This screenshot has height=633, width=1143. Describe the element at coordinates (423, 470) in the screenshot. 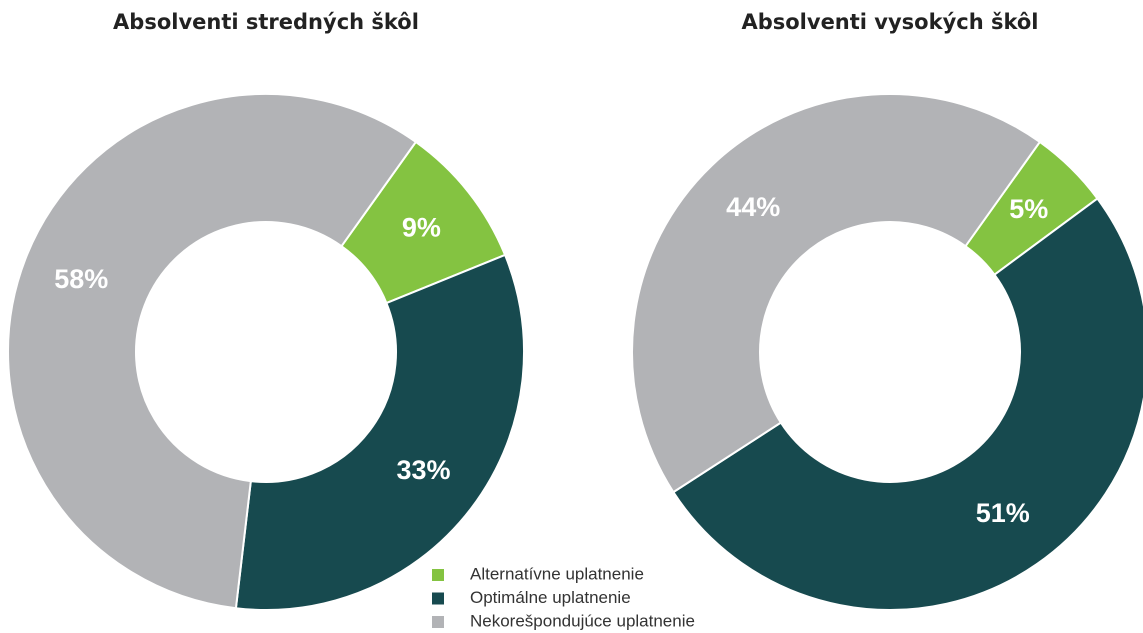

I see `value-label: 33%` at that location.